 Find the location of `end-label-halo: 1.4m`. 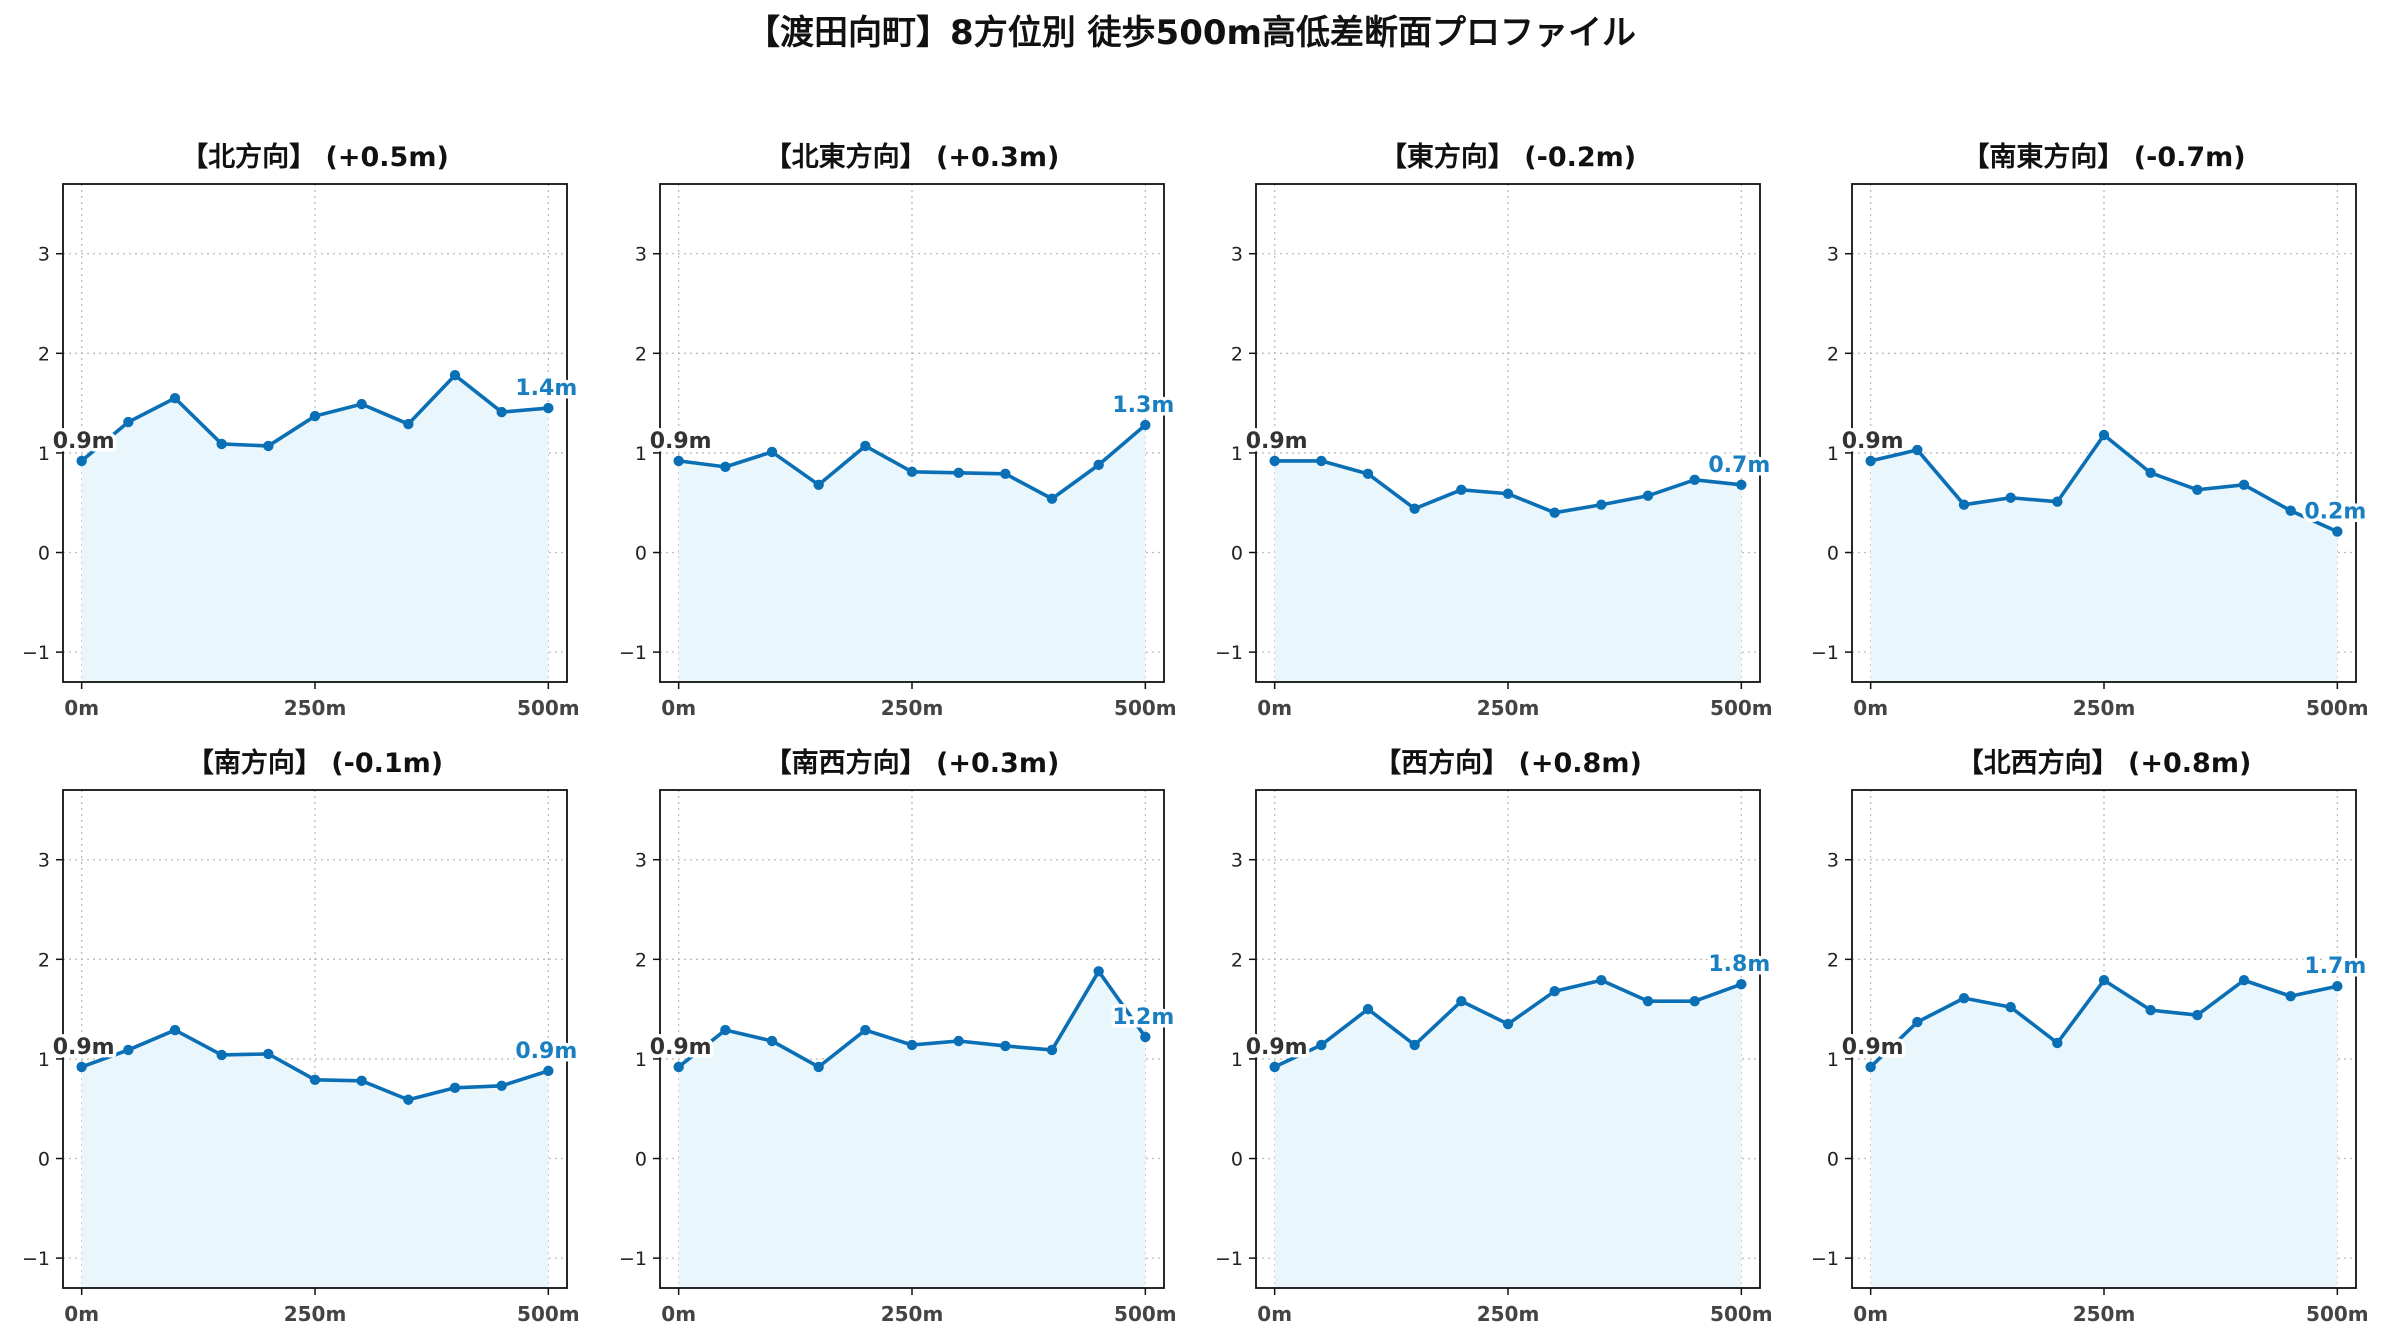

end-label-halo: 1.4m is located at coordinates (546, 388).